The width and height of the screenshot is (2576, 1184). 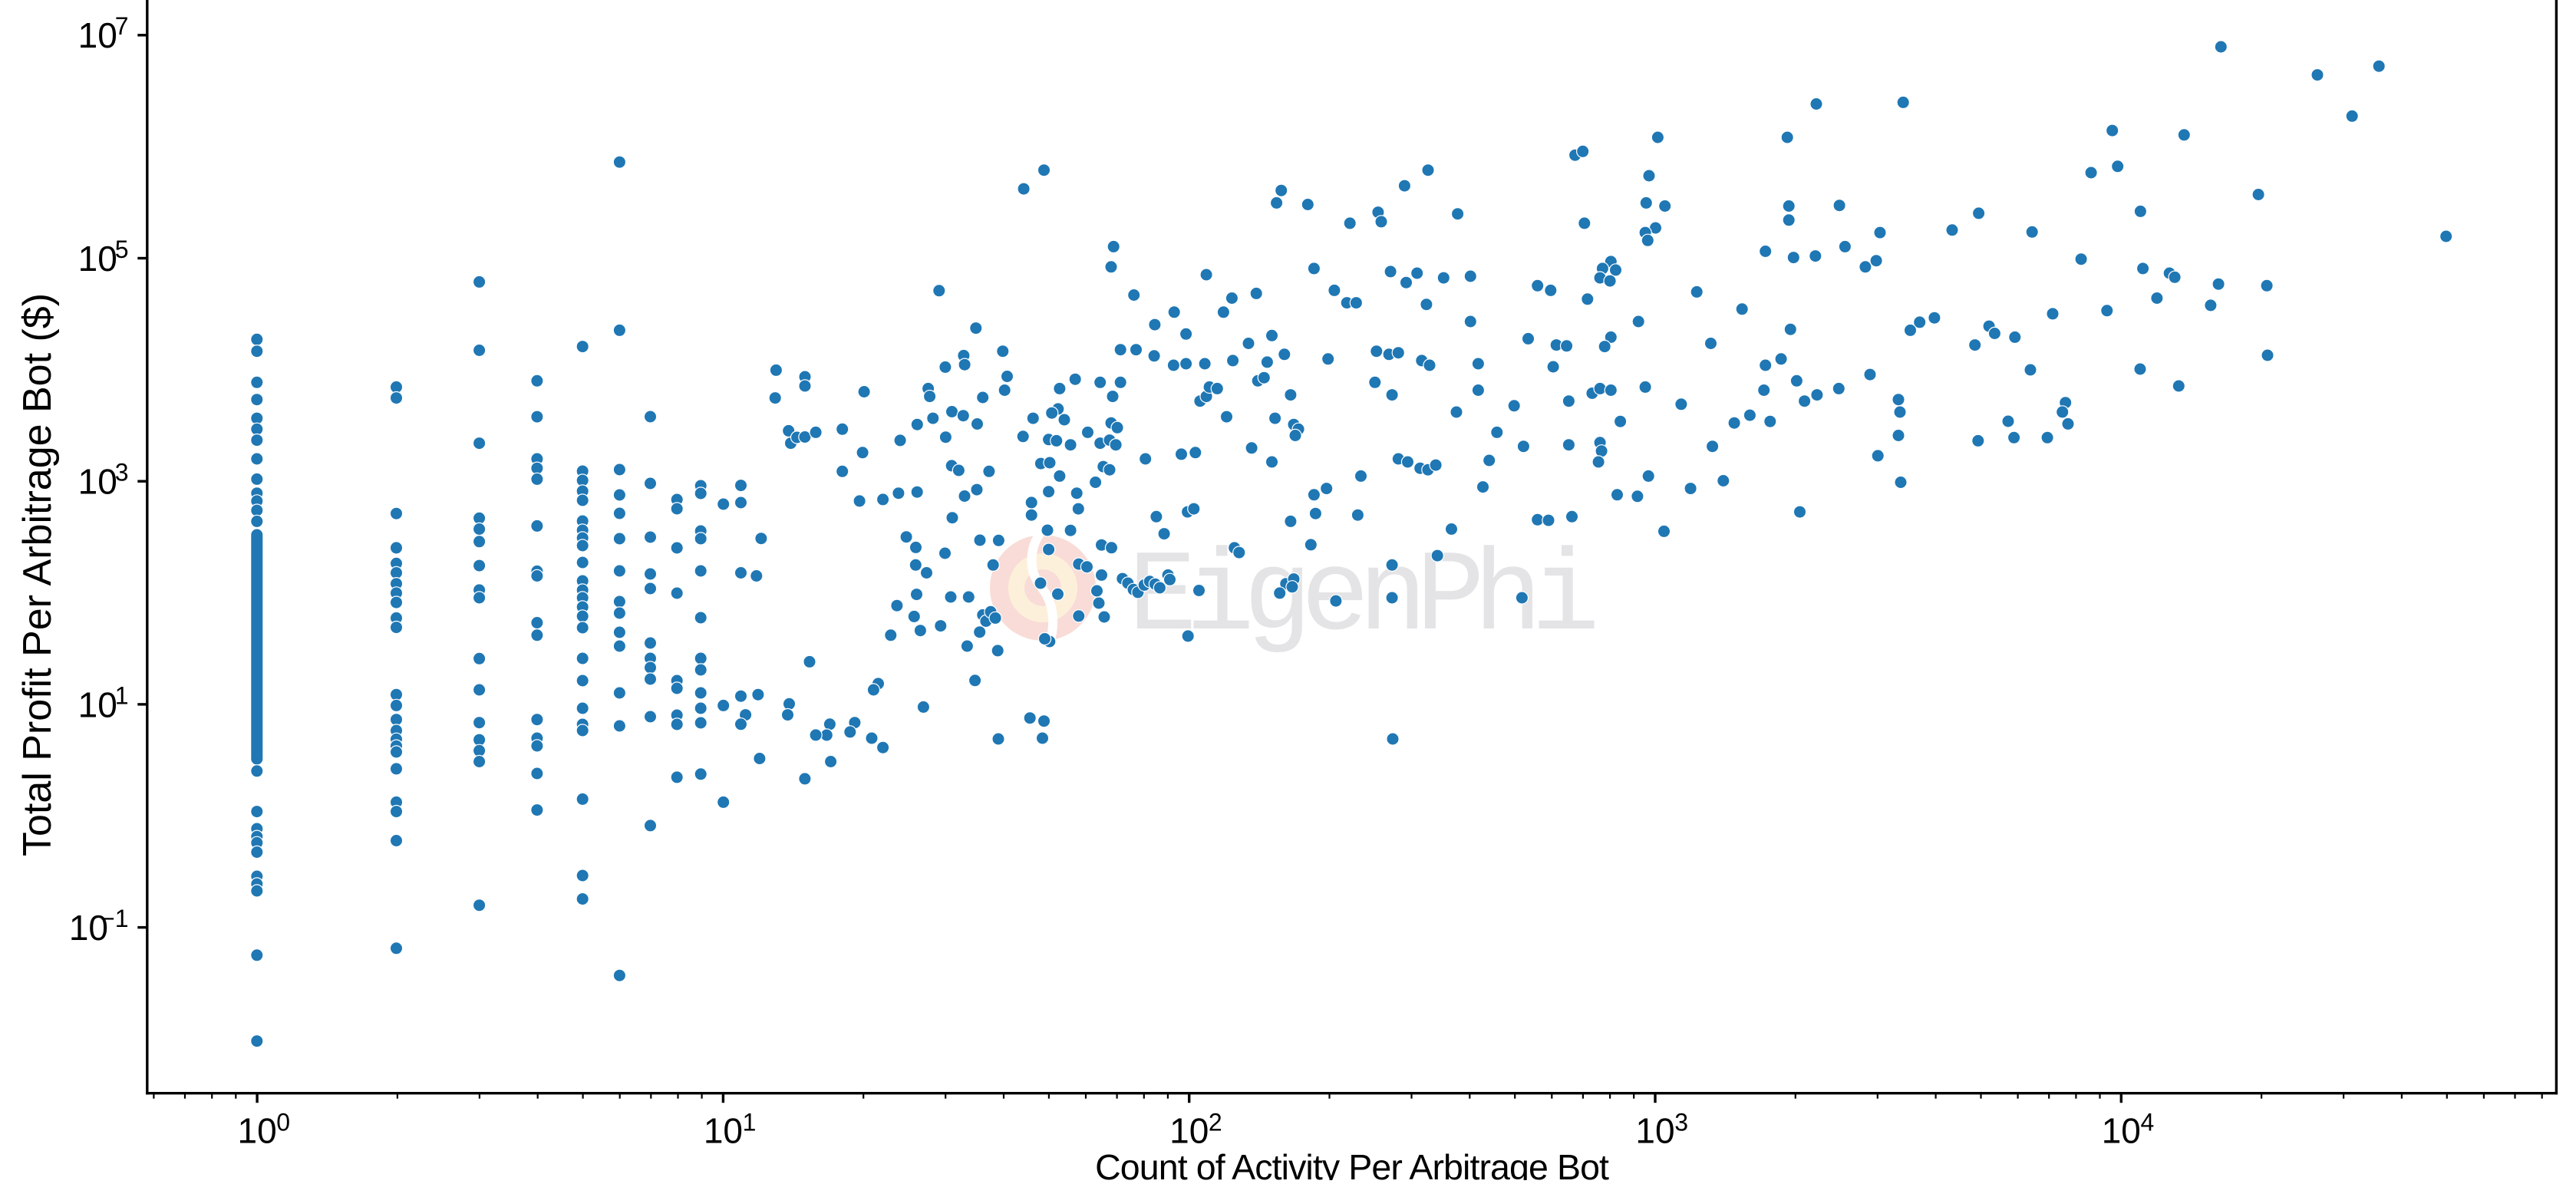 What do you see at coordinates (2148, 1122) in the screenshot?
I see `svg-text: 4` at bounding box center [2148, 1122].